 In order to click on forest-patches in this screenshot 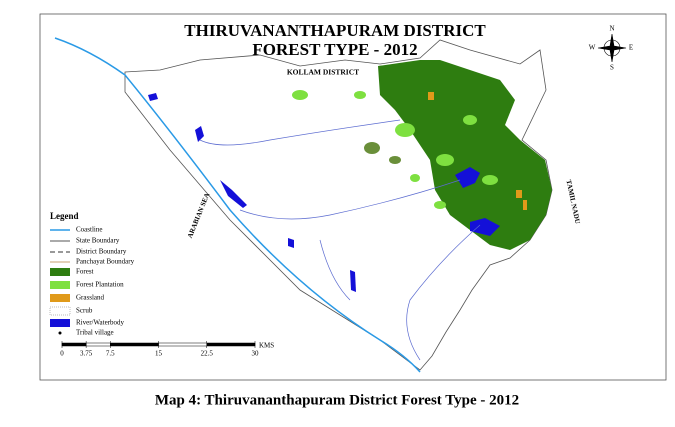, I will do `click(382, 153)`.